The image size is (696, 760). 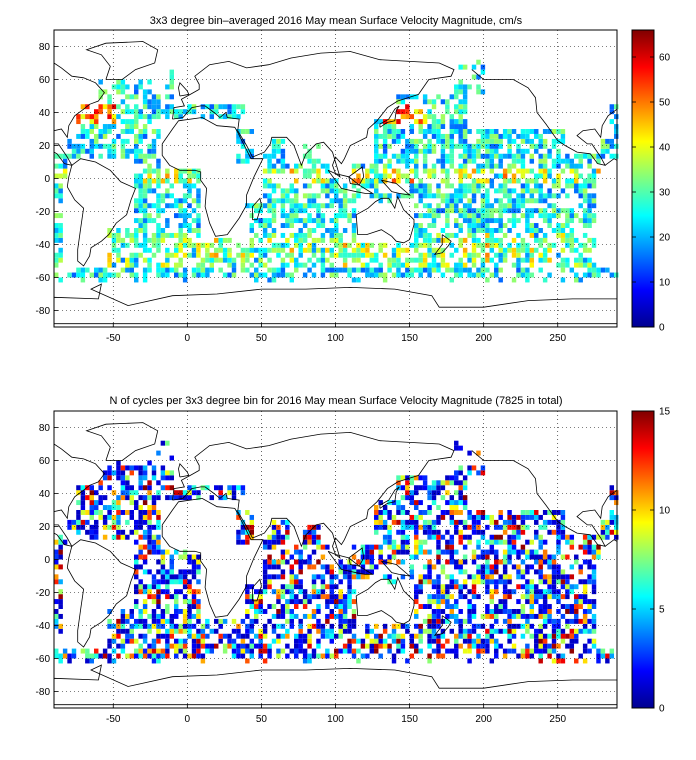 I want to click on cycles-coastline, so click(x=350, y=562).